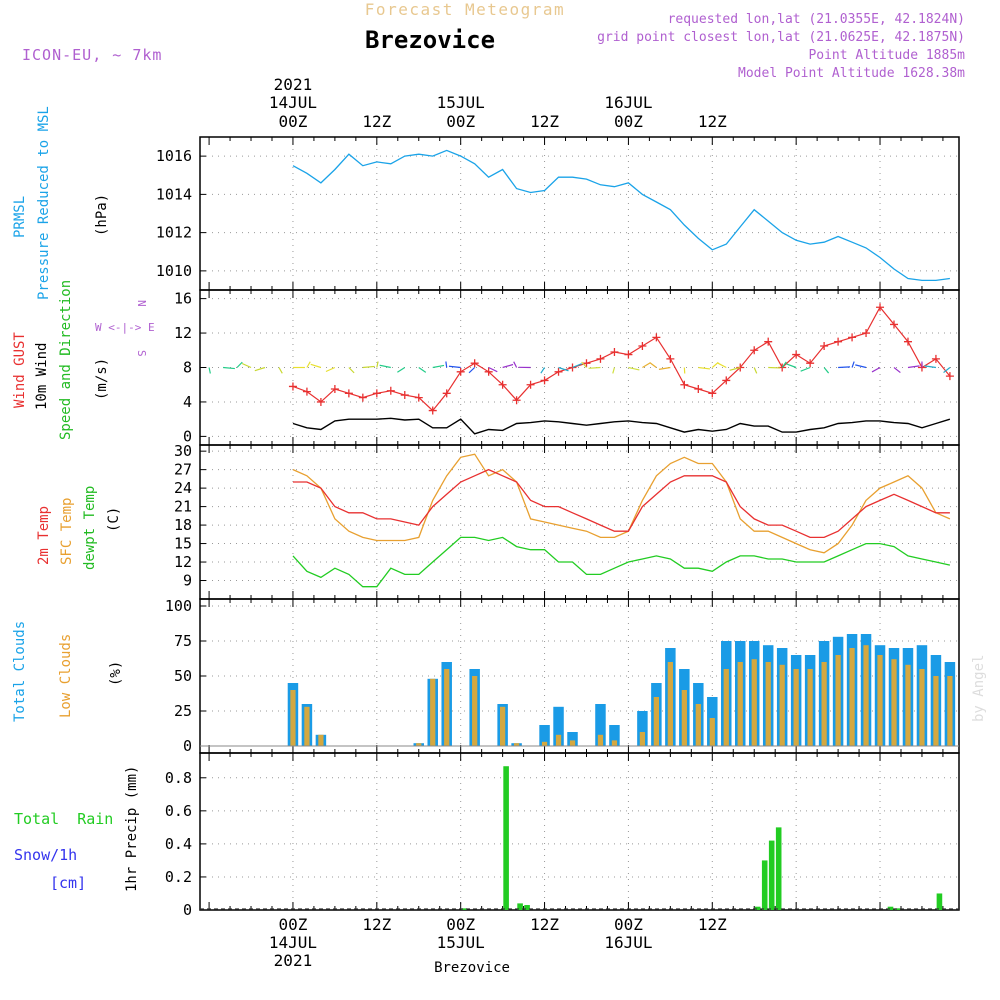 The image size is (1000, 1000). What do you see at coordinates (187, 581) in the screenshot?
I see `y-tick-label: 9` at bounding box center [187, 581].